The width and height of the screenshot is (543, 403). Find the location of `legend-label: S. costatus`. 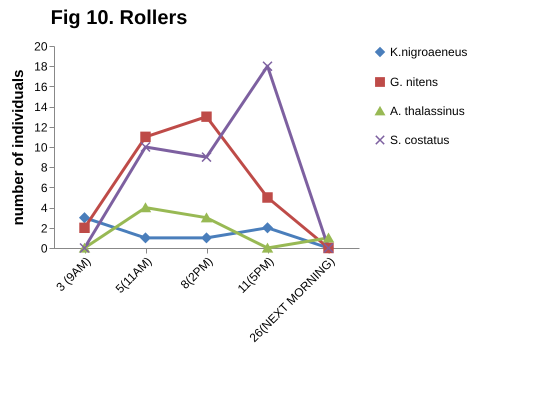

legend-label: S. costatus is located at coordinates (420, 140).